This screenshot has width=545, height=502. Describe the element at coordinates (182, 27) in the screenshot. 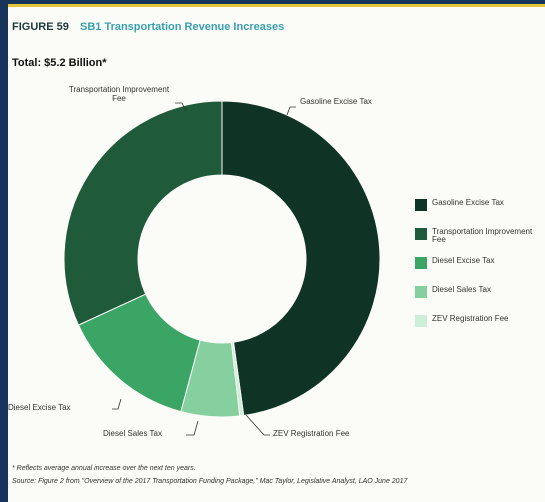

I see `chart-title: SB1 Transportation Revenue Increases` at that location.